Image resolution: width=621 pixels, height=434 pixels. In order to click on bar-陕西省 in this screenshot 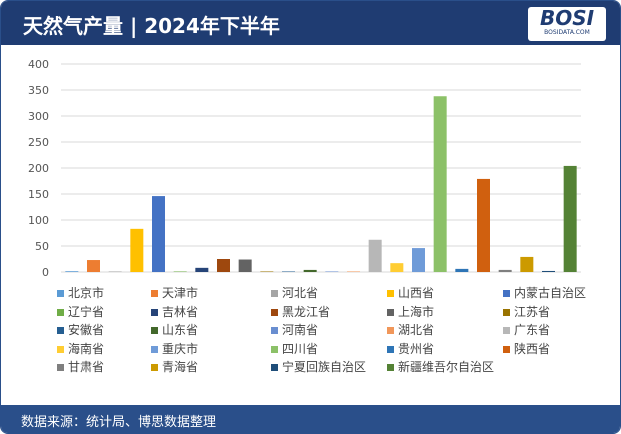, I will do `click(483, 225)`.